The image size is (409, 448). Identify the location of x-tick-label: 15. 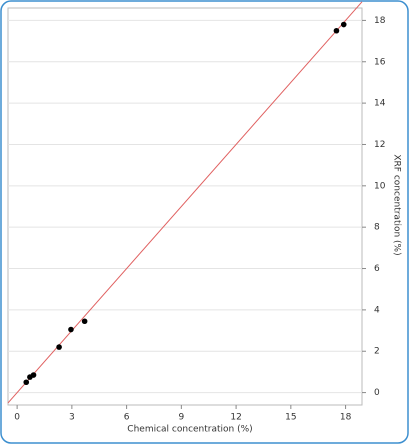
(290, 418).